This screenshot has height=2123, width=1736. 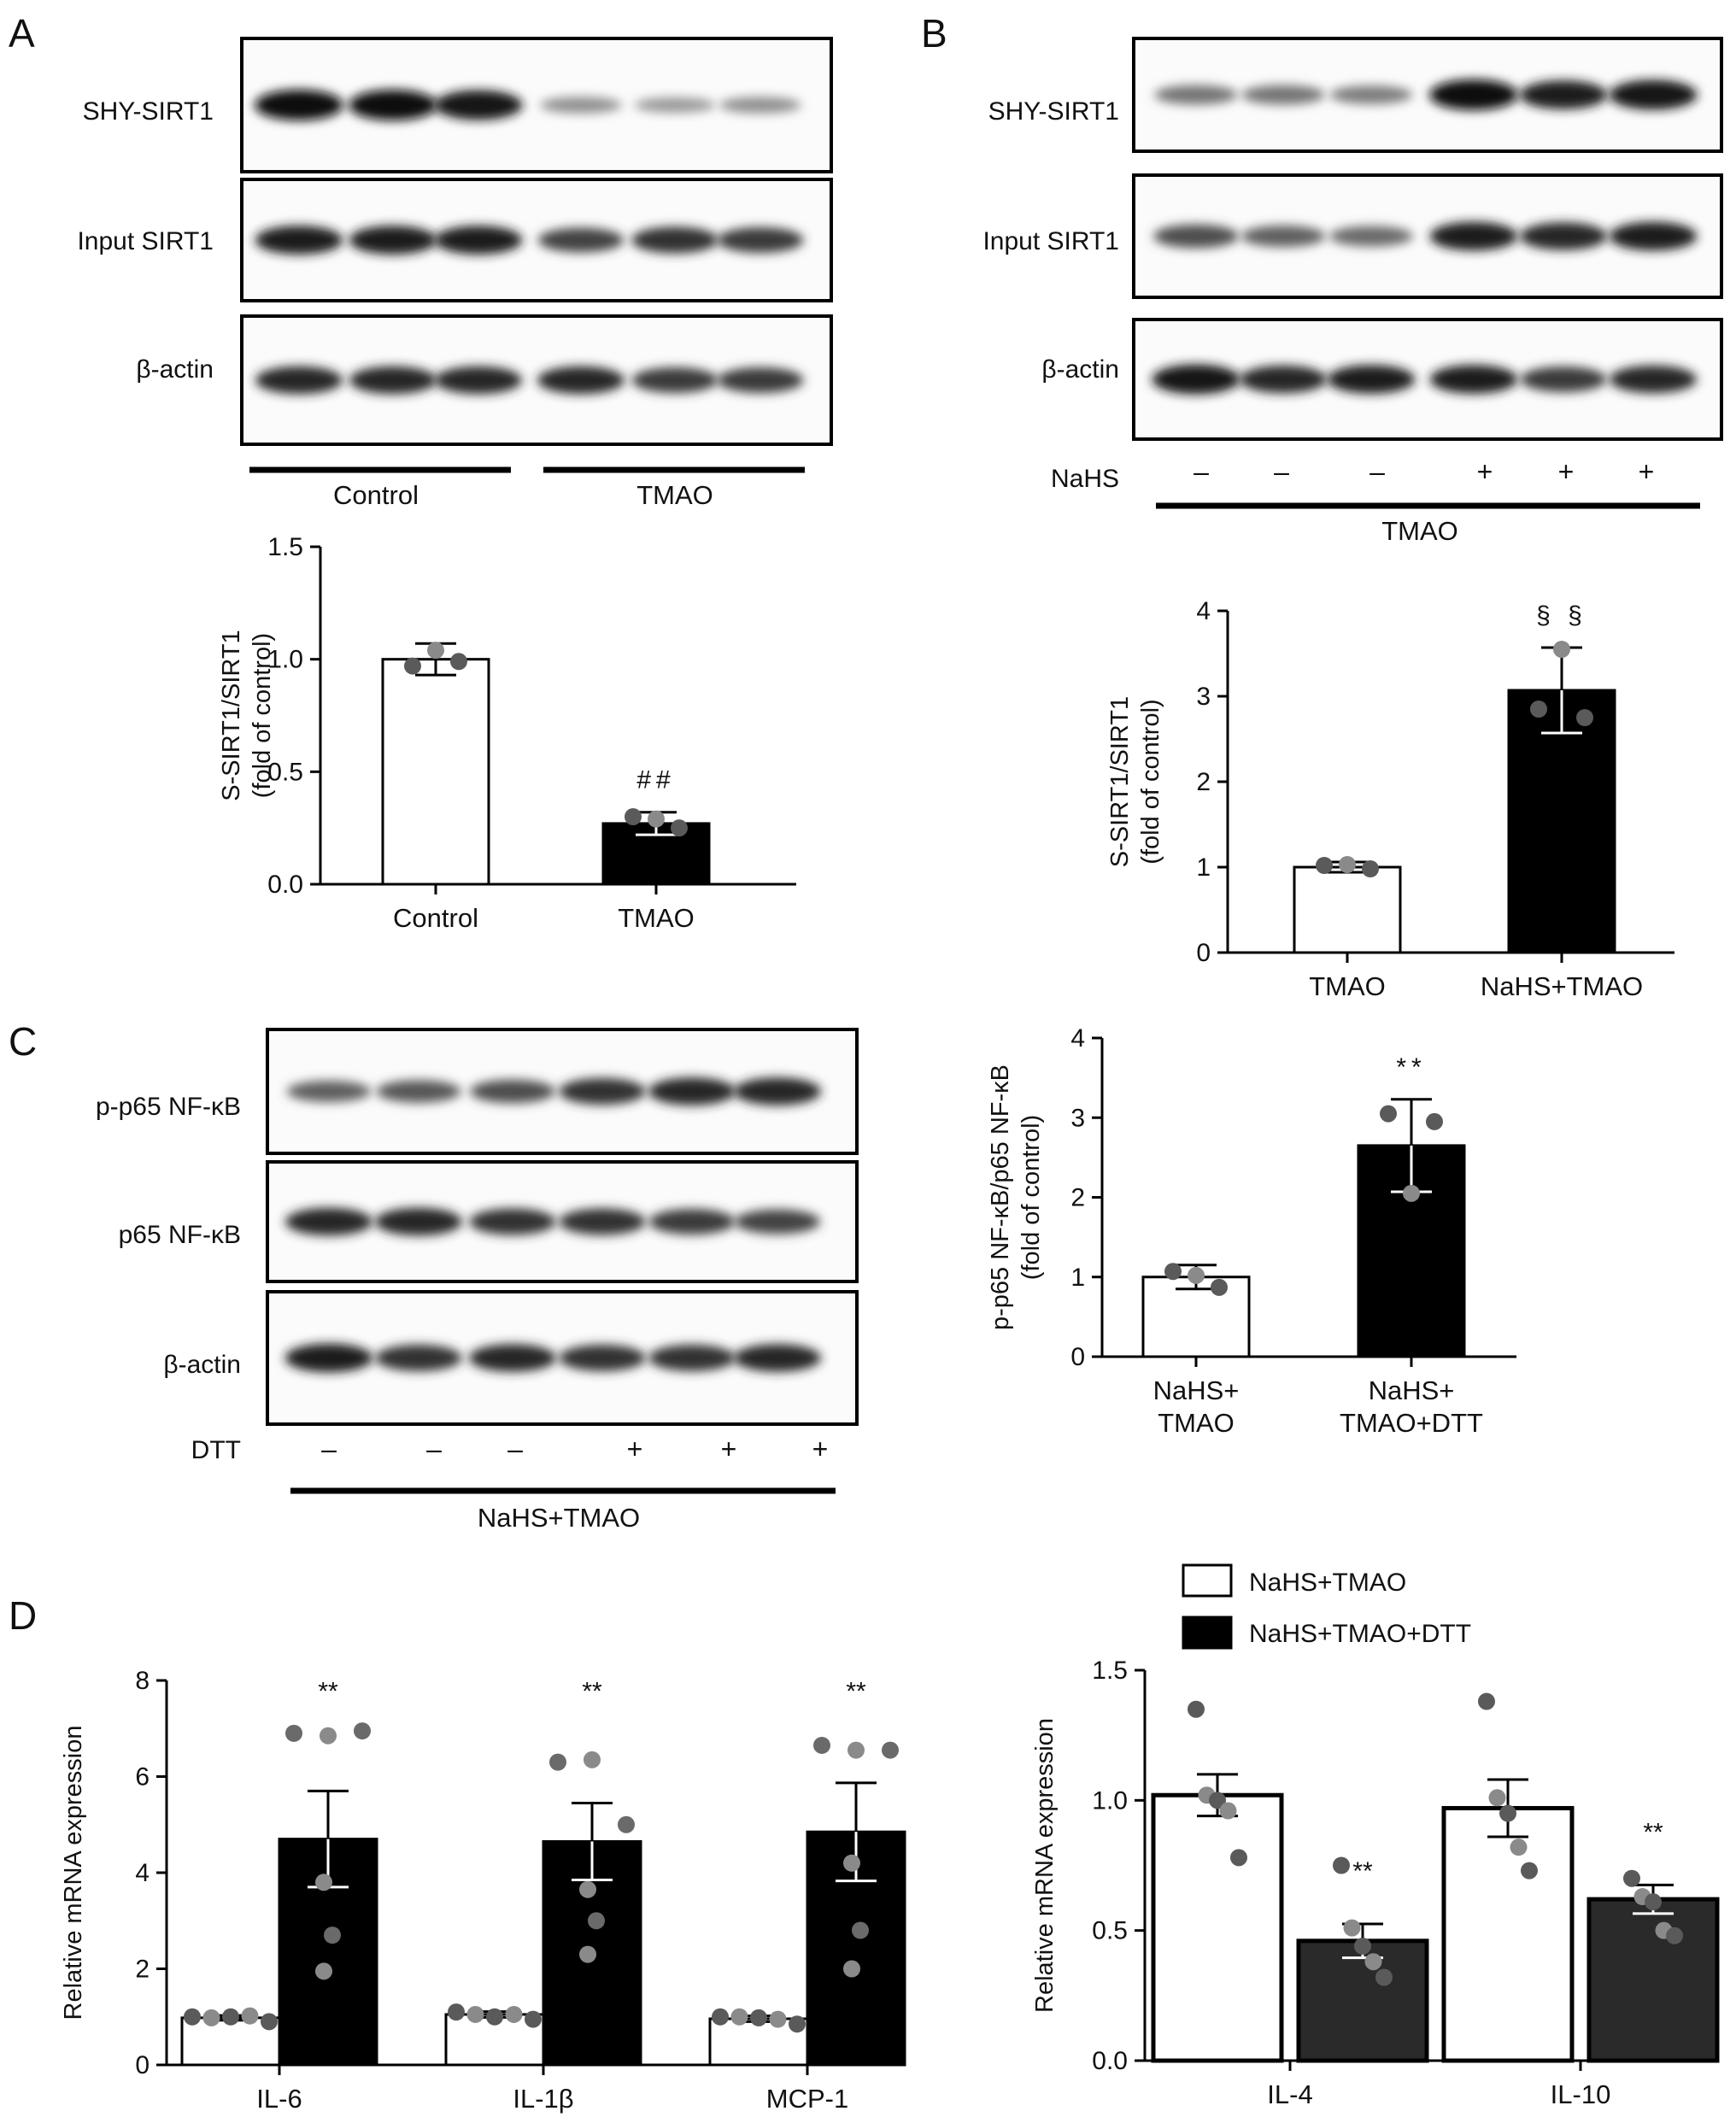 What do you see at coordinates (1289, 2094) in the screenshot?
I see `x-tick-label: IL-4` at bounding box center [1289, 2094].